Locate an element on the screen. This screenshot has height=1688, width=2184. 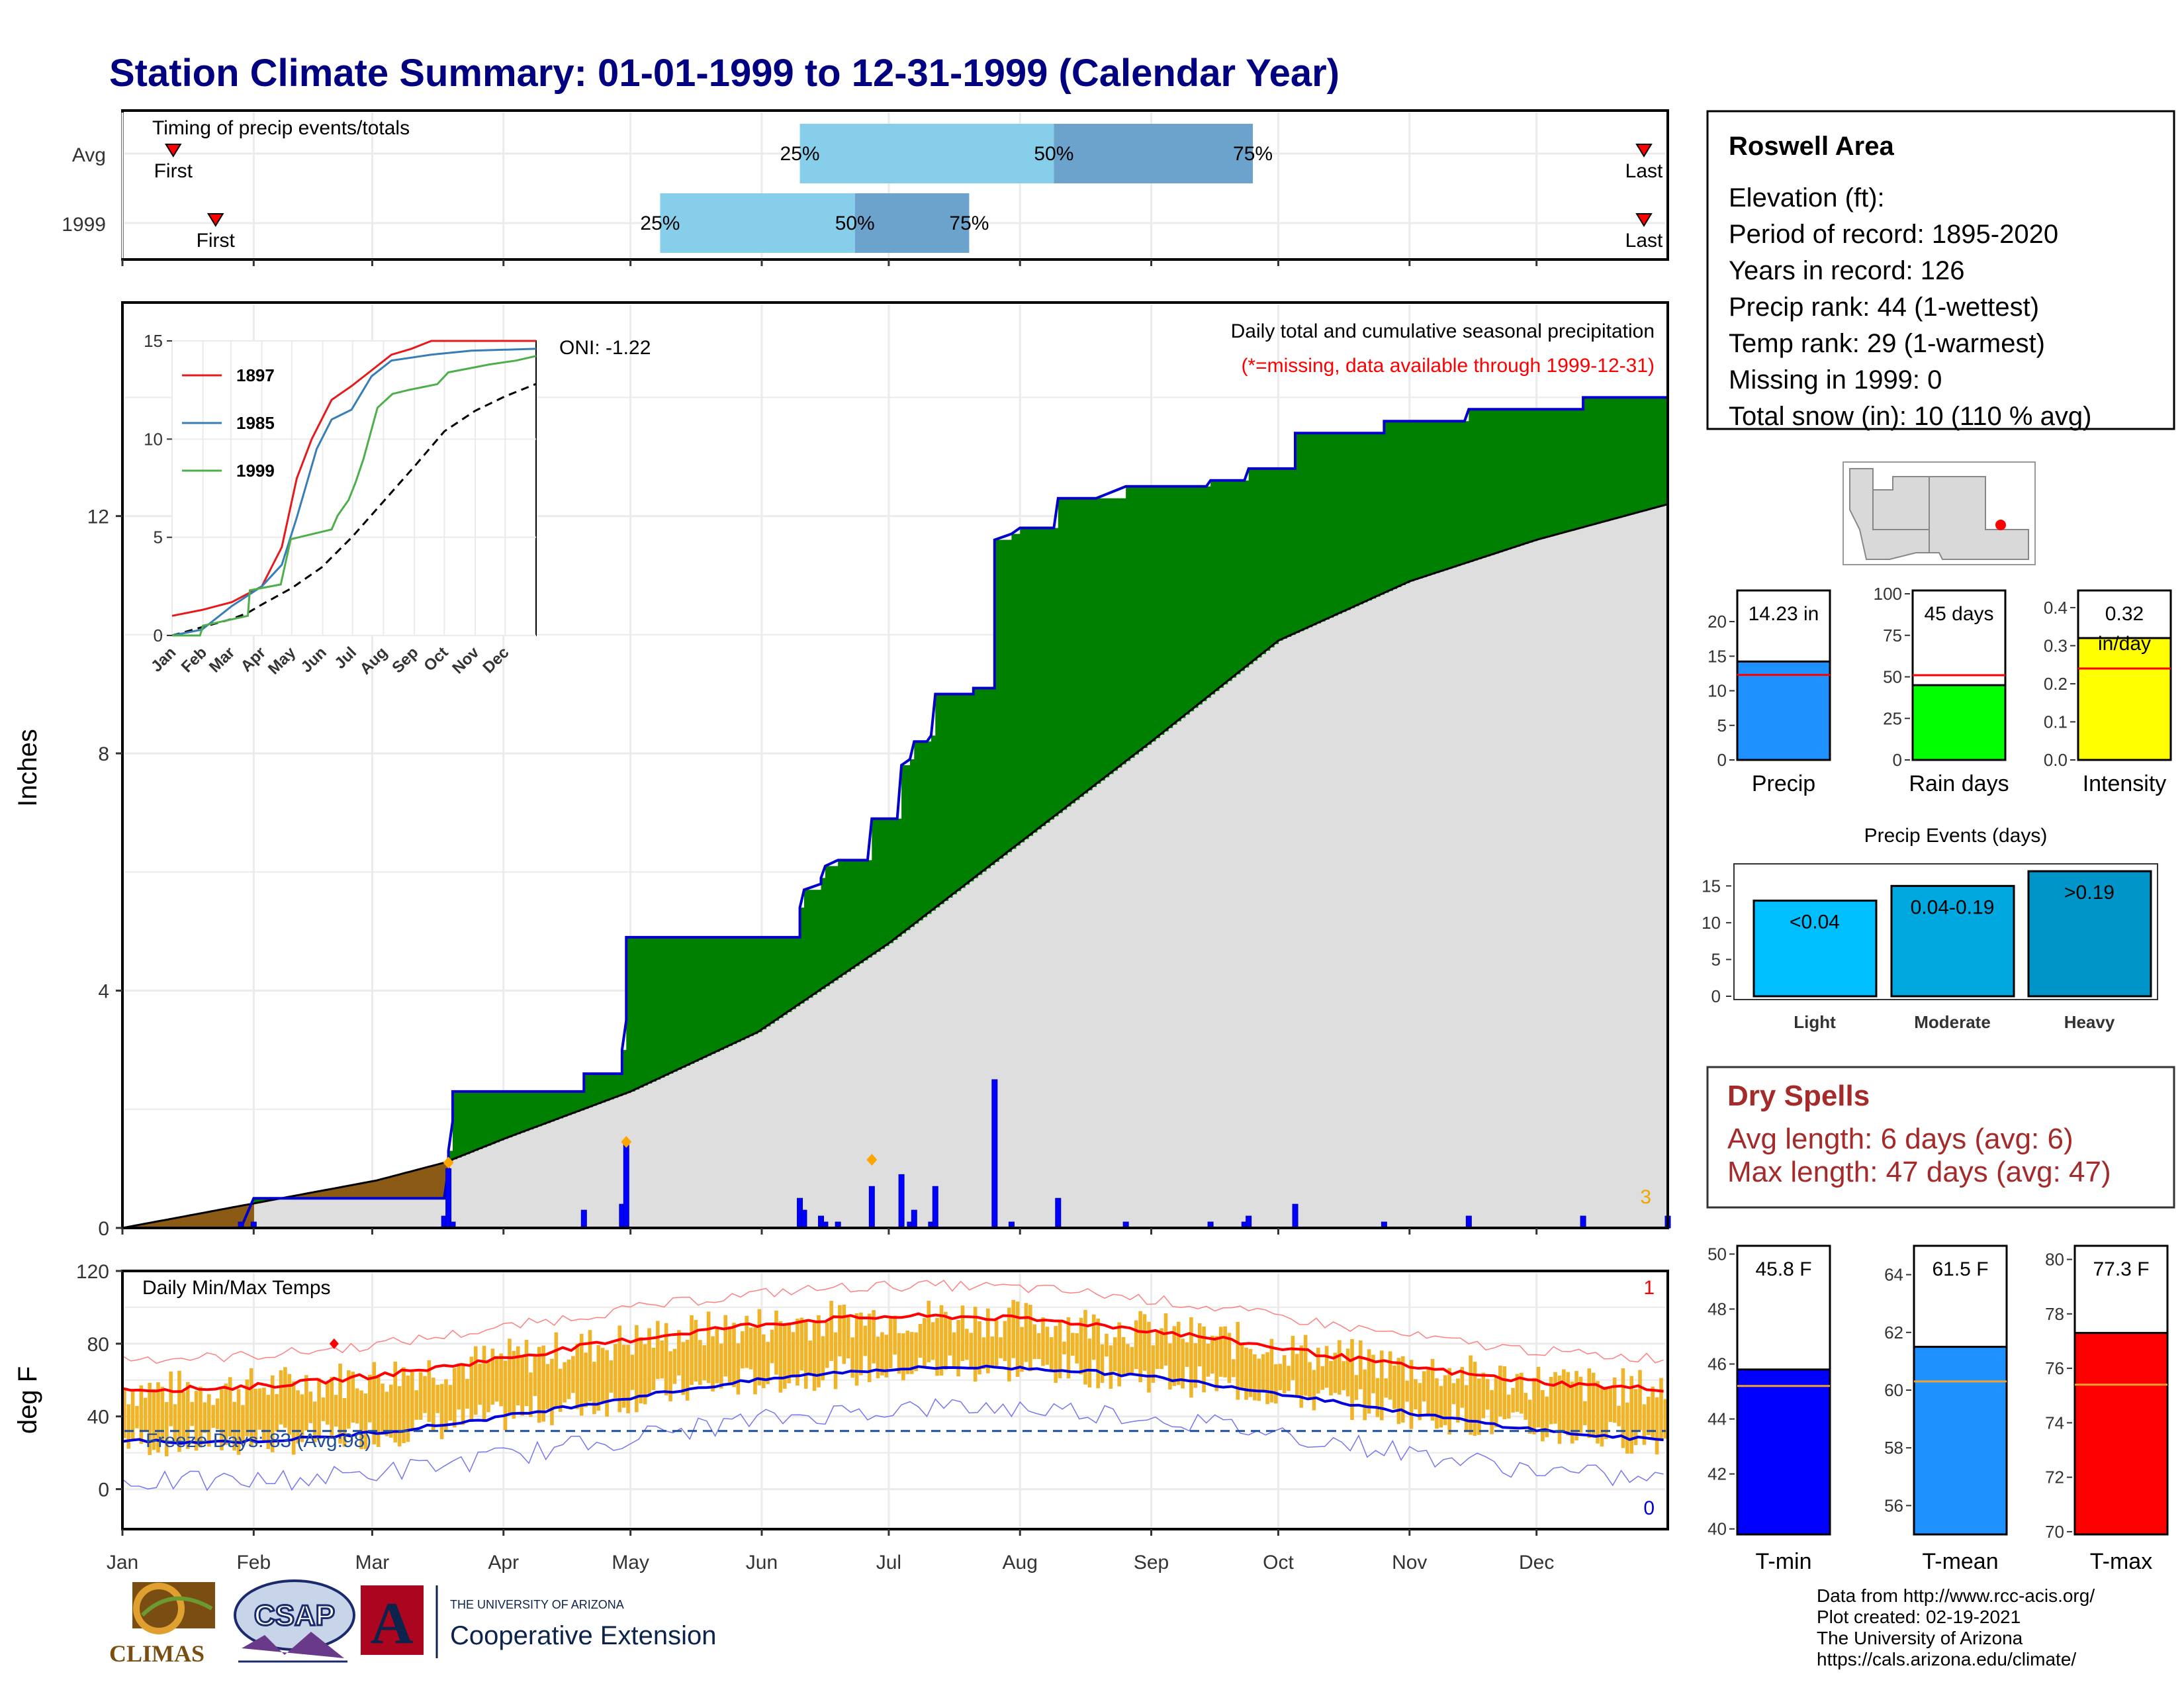
stat-rain-days-tick-label: 100 is located at coordinates (1888, 594).